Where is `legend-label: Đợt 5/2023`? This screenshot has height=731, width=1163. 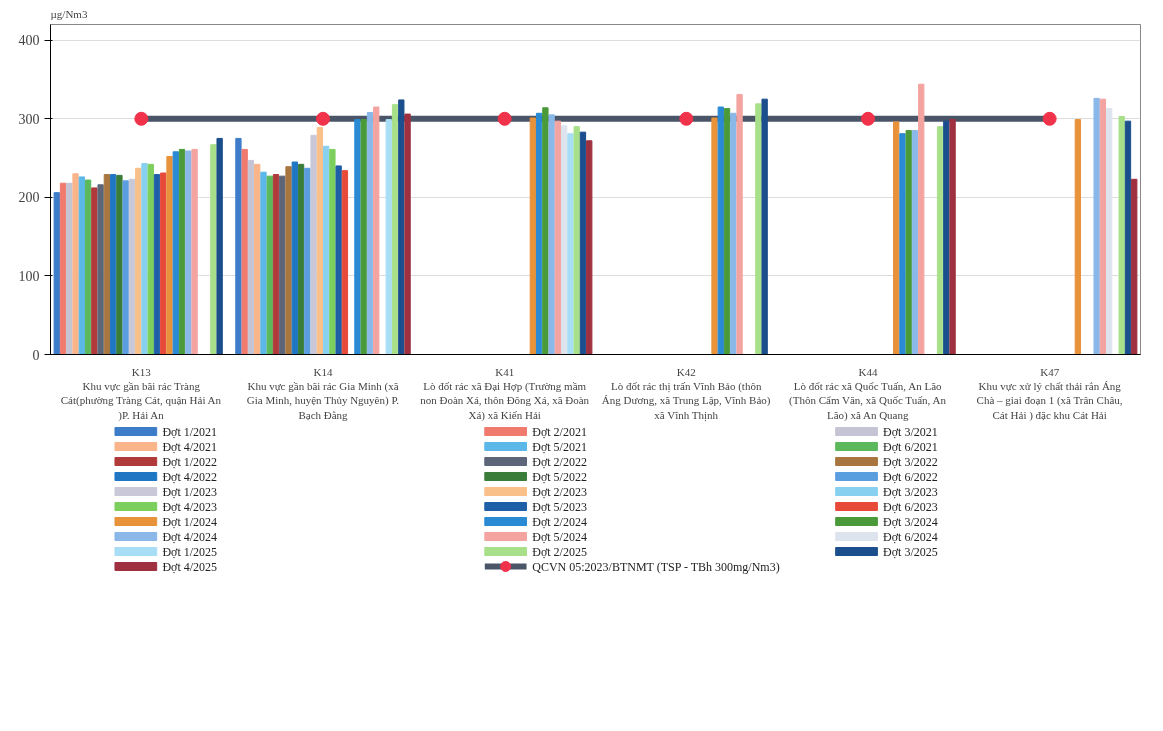
legend-label: Đợt 5/2023 is located at coordinates (559, 506).